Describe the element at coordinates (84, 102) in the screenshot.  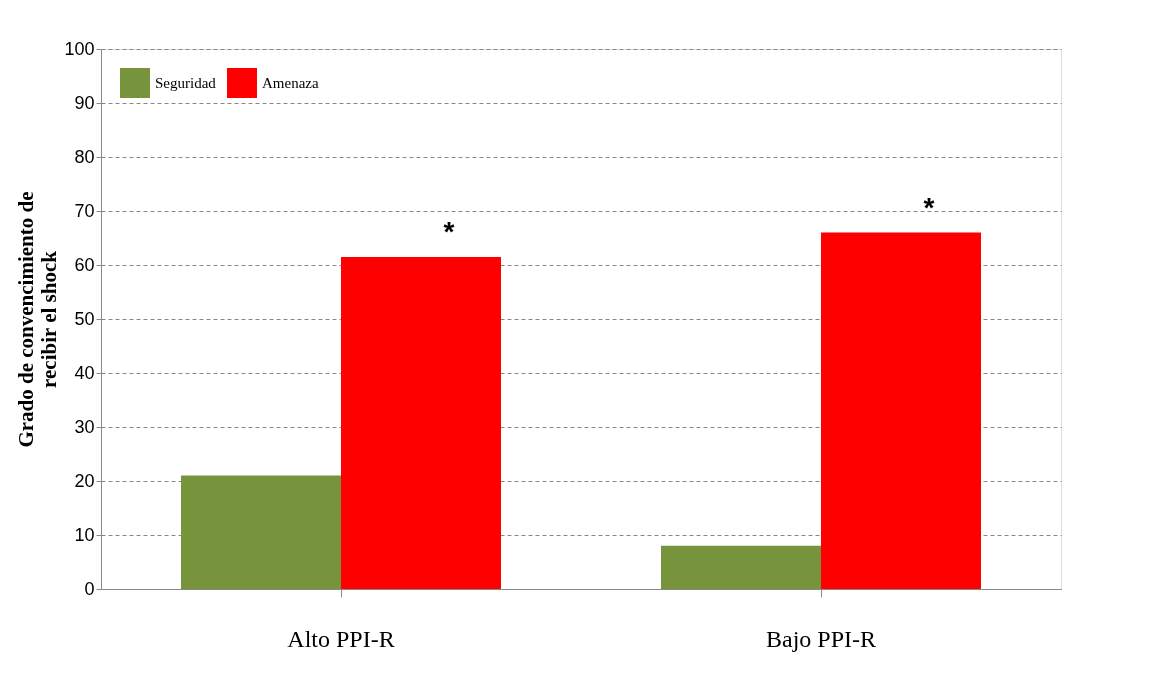
I see `y-tick-label: 90` at that location.